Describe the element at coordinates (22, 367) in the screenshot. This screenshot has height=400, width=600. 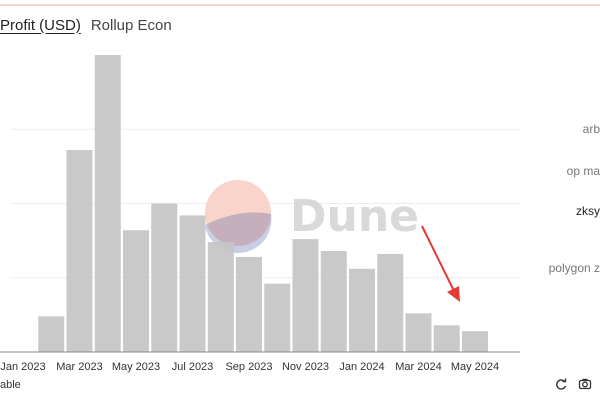
I see `x-tick-label: Jan 2023` at that location.